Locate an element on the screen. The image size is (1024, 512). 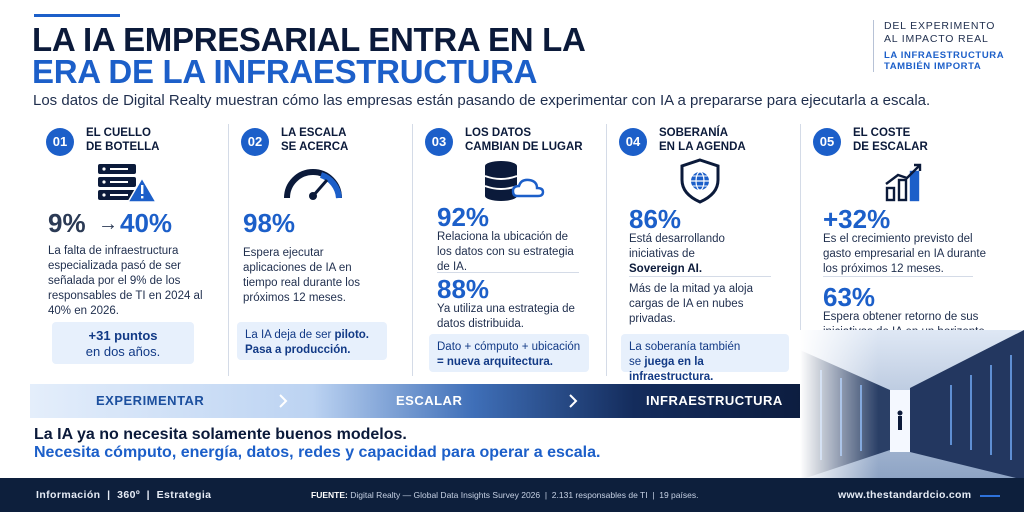
speedometer-icon is located at coordinates (313, 184).